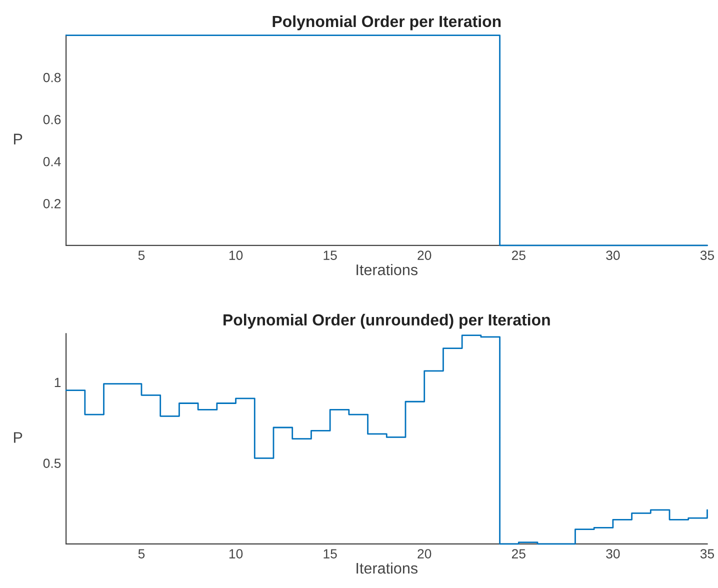 The width and height of the screenshot is (718, 588). Describe the element at coordinates (52, 119) in the screenshot. I see `y-tick-label: 0.6` at that location.